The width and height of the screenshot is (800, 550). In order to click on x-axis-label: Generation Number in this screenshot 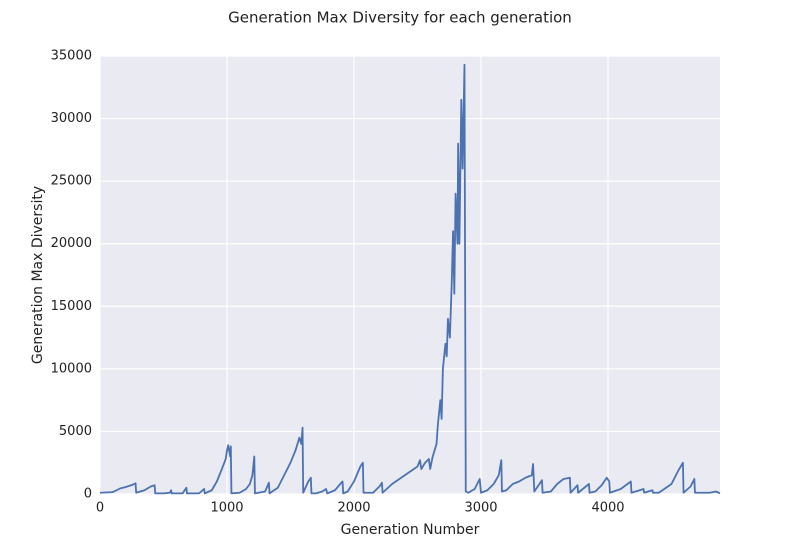, I will do `click(410, 530)`.